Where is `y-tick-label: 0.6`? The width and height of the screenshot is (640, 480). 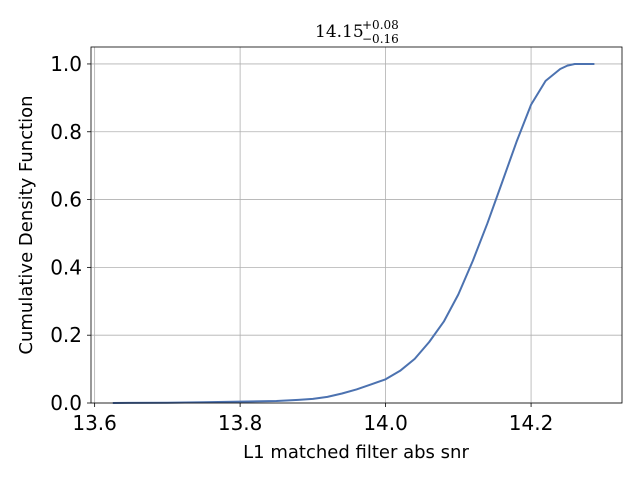 y-tick-label: 0.6 is located at coordinates (66, 200).